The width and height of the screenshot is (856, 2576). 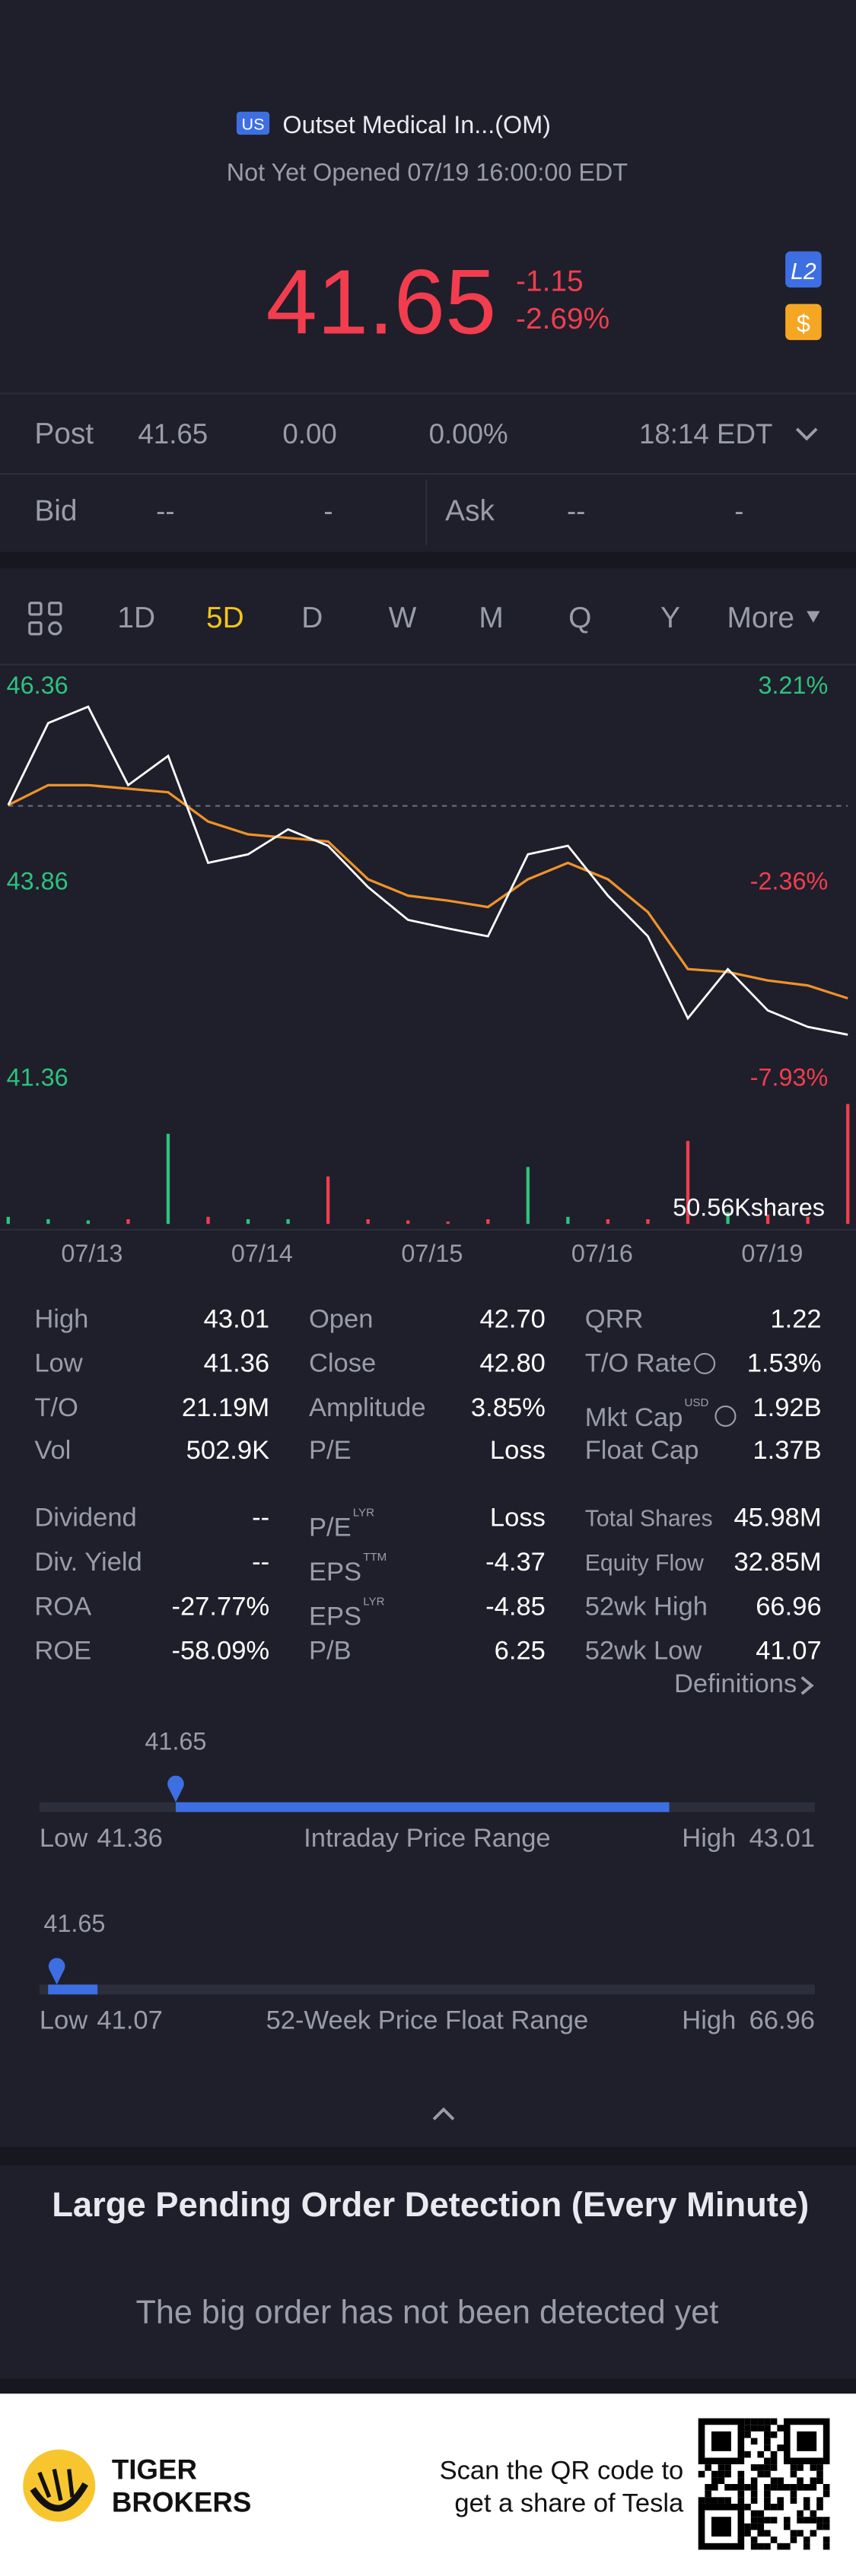 I want to click on period-tab: D, so click(x=312, y=618).